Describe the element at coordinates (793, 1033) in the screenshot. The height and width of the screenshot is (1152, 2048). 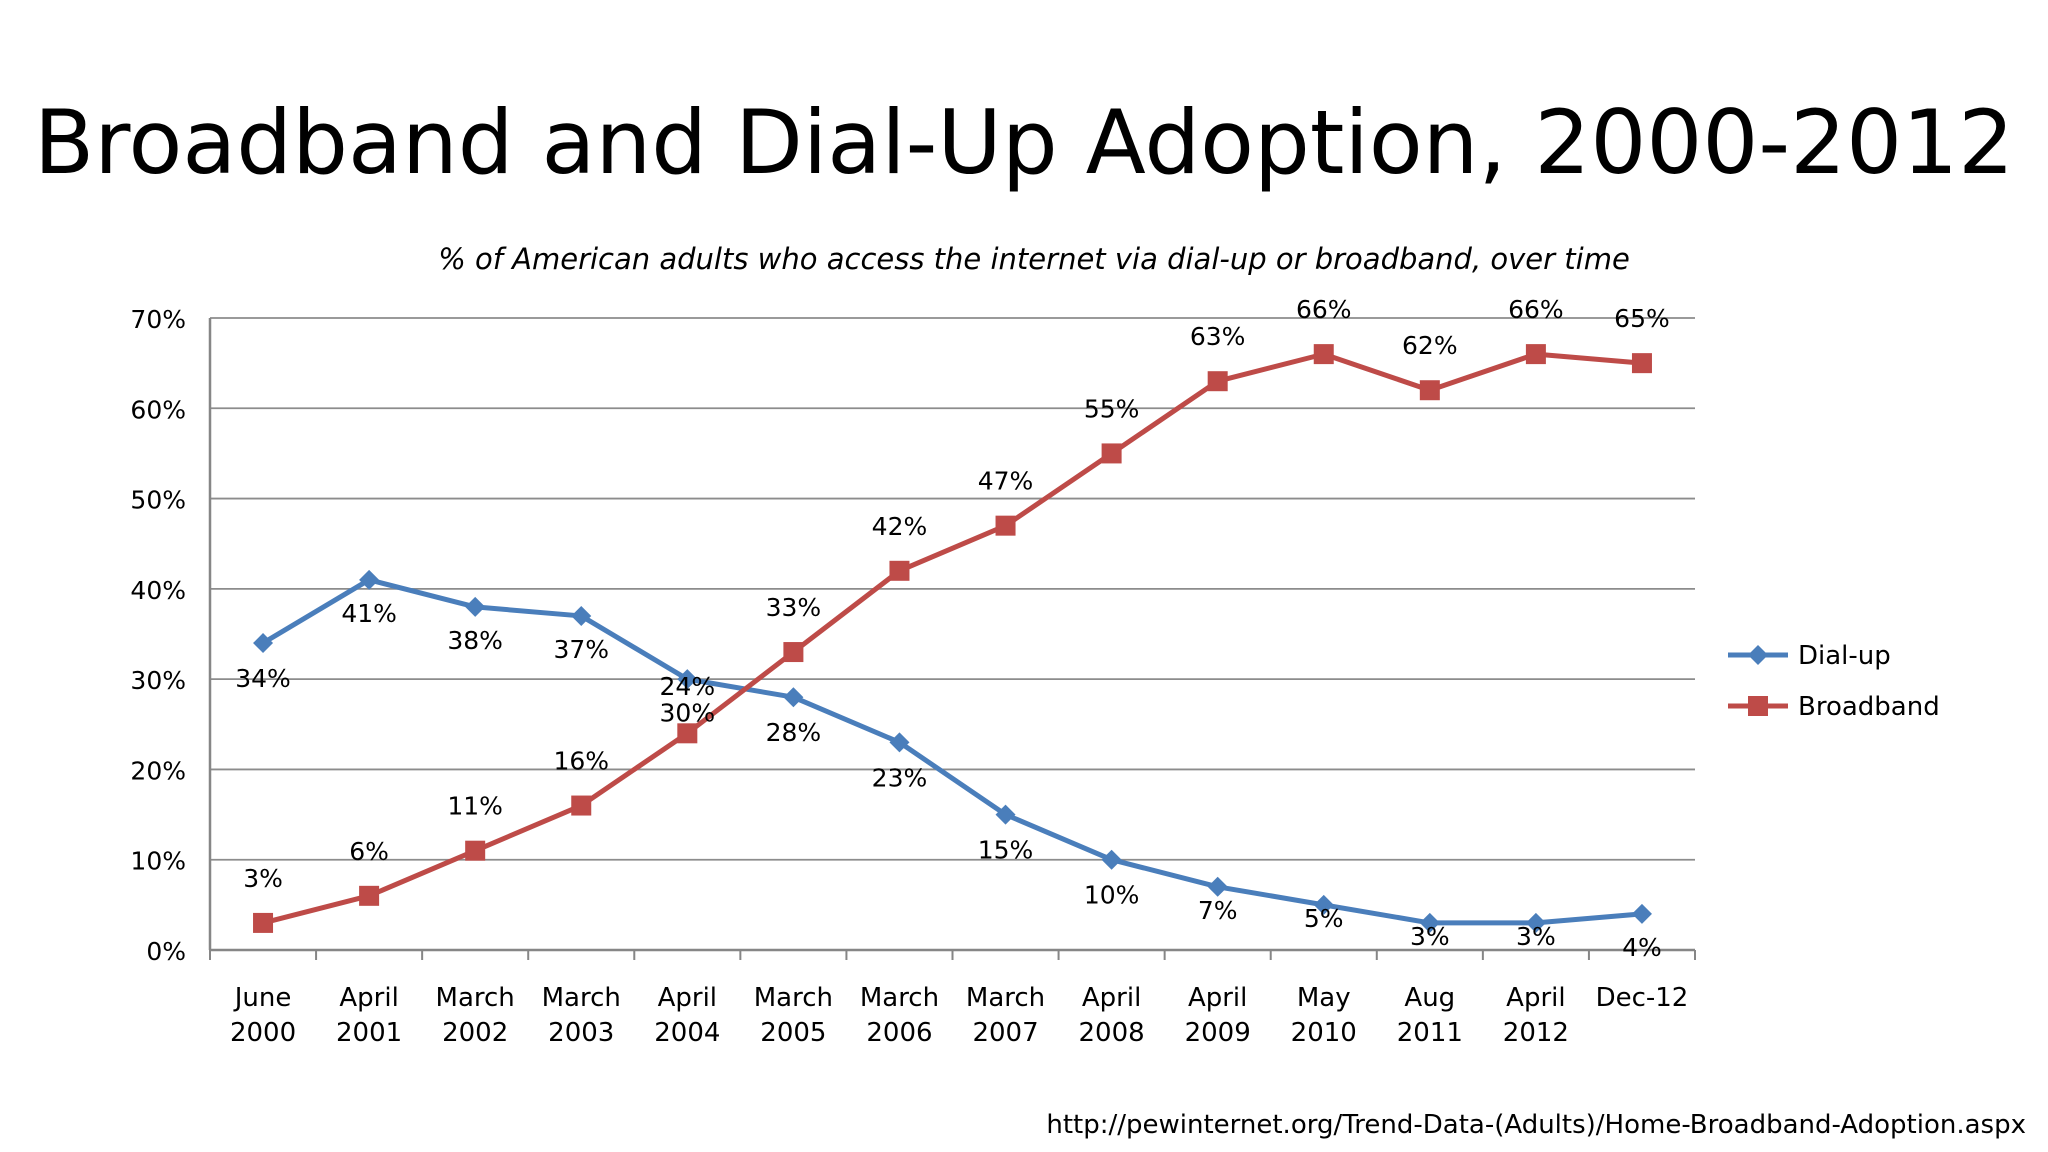
I see `x-tick-label: 2005` at that location.